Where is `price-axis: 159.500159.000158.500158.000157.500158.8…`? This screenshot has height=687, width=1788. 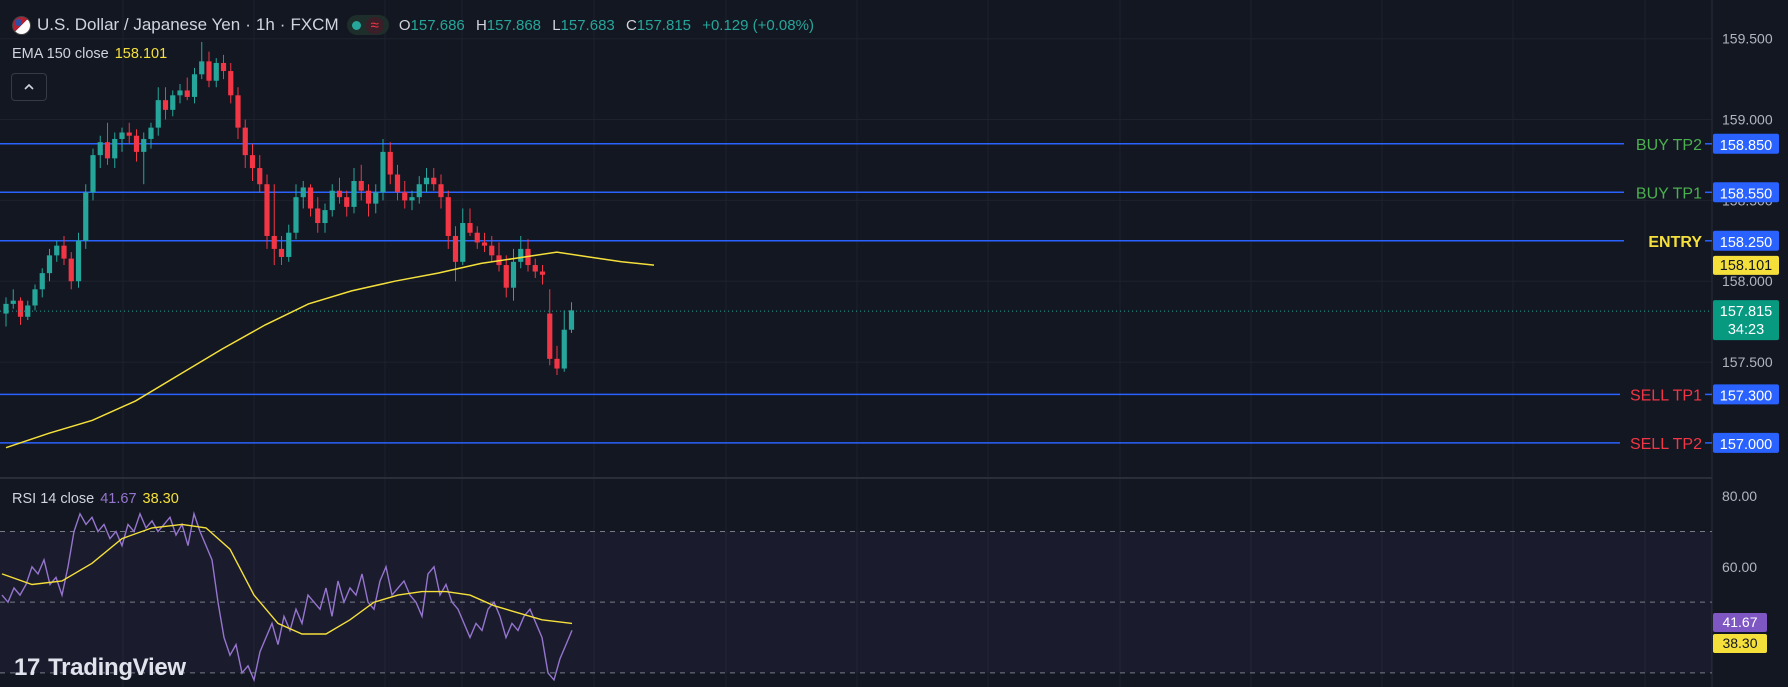
price-axis: 159.500159.000158.500158.000157.500158.8… is located at coordinates (1746, 242).